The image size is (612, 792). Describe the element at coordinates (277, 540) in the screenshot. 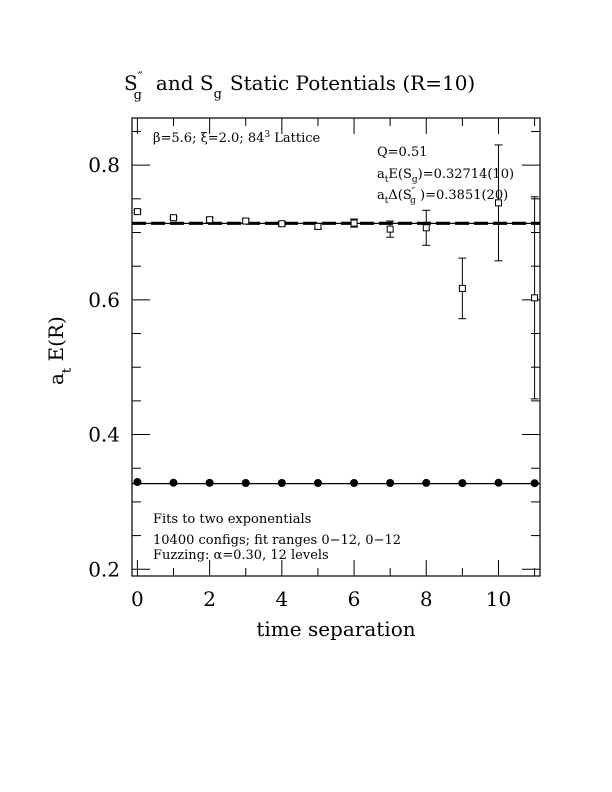

I see `configs-annotation: 10400 configs; fit ranges 0−12, 0−12` at that location.